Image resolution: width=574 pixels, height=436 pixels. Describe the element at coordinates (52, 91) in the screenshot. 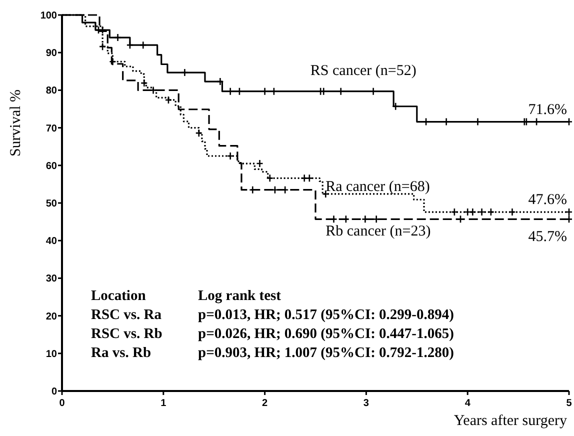

I see `y-tick-label: 80` at that location.